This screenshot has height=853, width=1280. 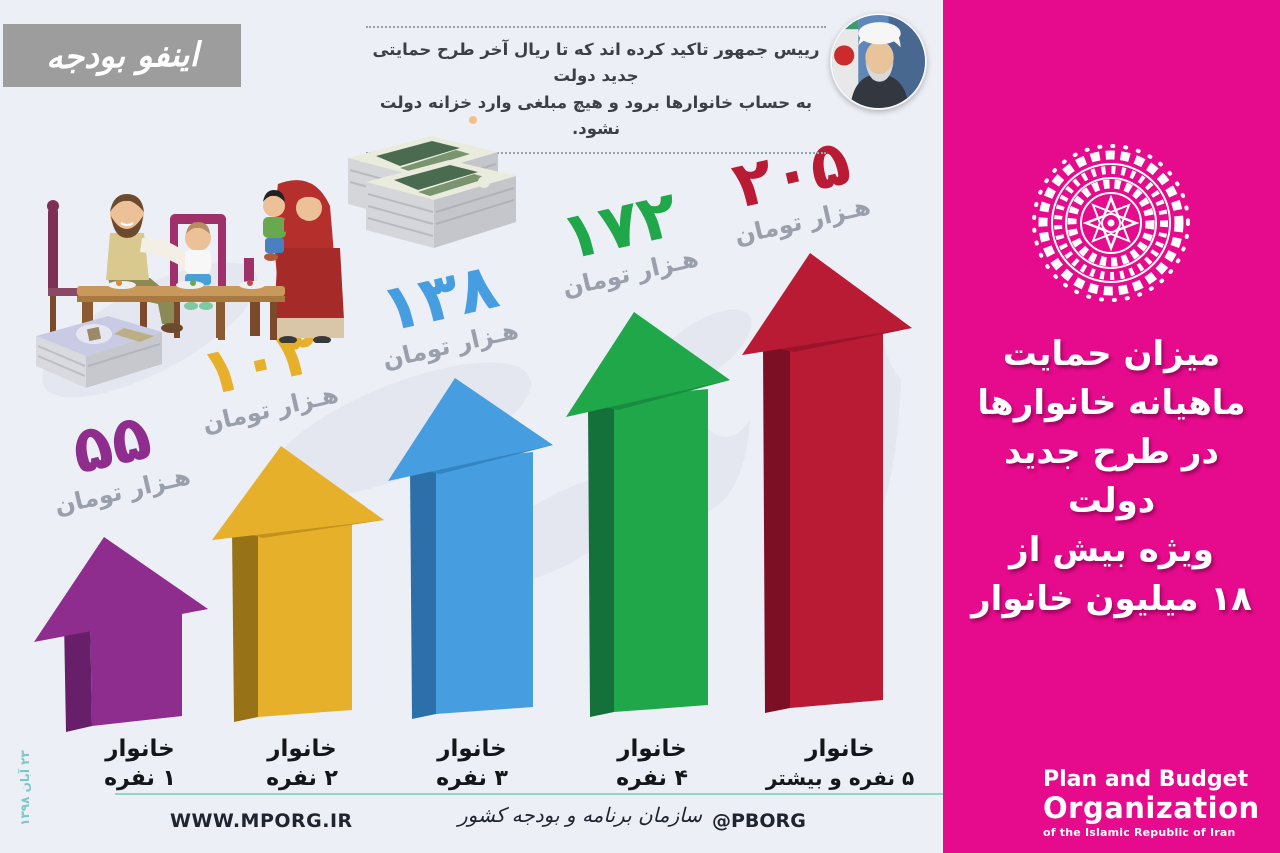 I want to click on org-line-2: Organization, so click(x=1151, y=808).